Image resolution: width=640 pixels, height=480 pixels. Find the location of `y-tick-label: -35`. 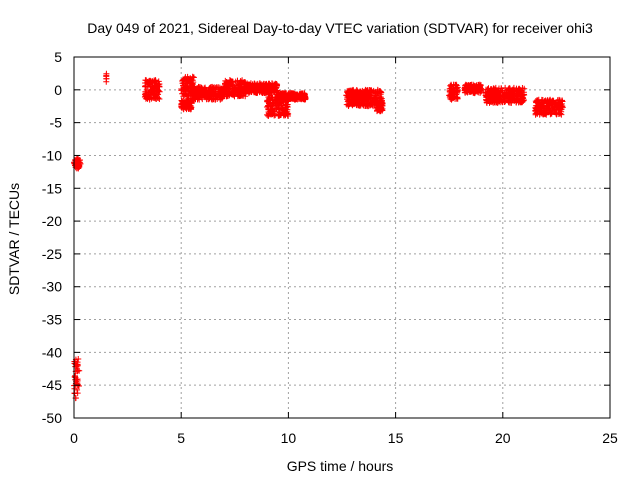

y-tick-label: -35 is located at coordinates (52, 320).